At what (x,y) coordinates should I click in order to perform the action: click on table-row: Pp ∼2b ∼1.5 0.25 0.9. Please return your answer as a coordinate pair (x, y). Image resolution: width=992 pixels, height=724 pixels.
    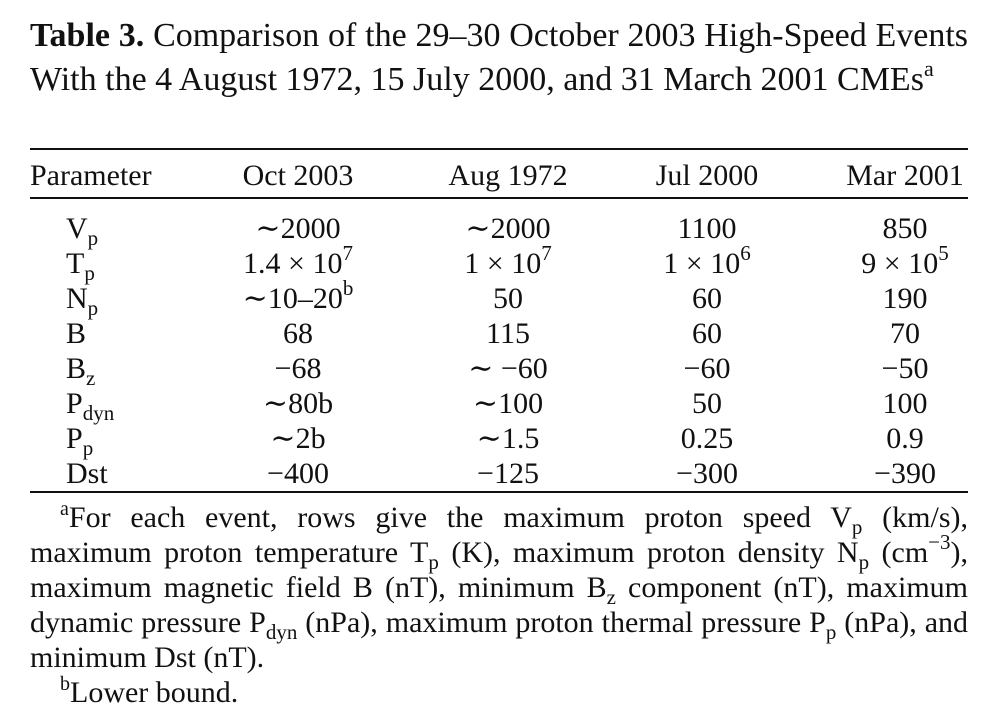
    Looking at the image, I should click on (496, 440).